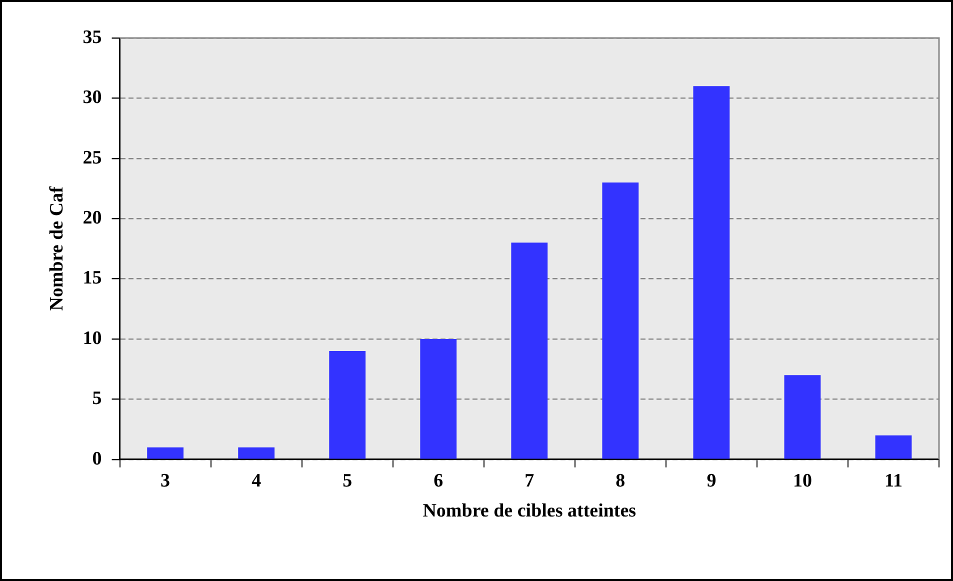 Image resolution: width=953 pixels, height=581 pixels. I want to click on y-tick-label: 25, so click(92, 157).